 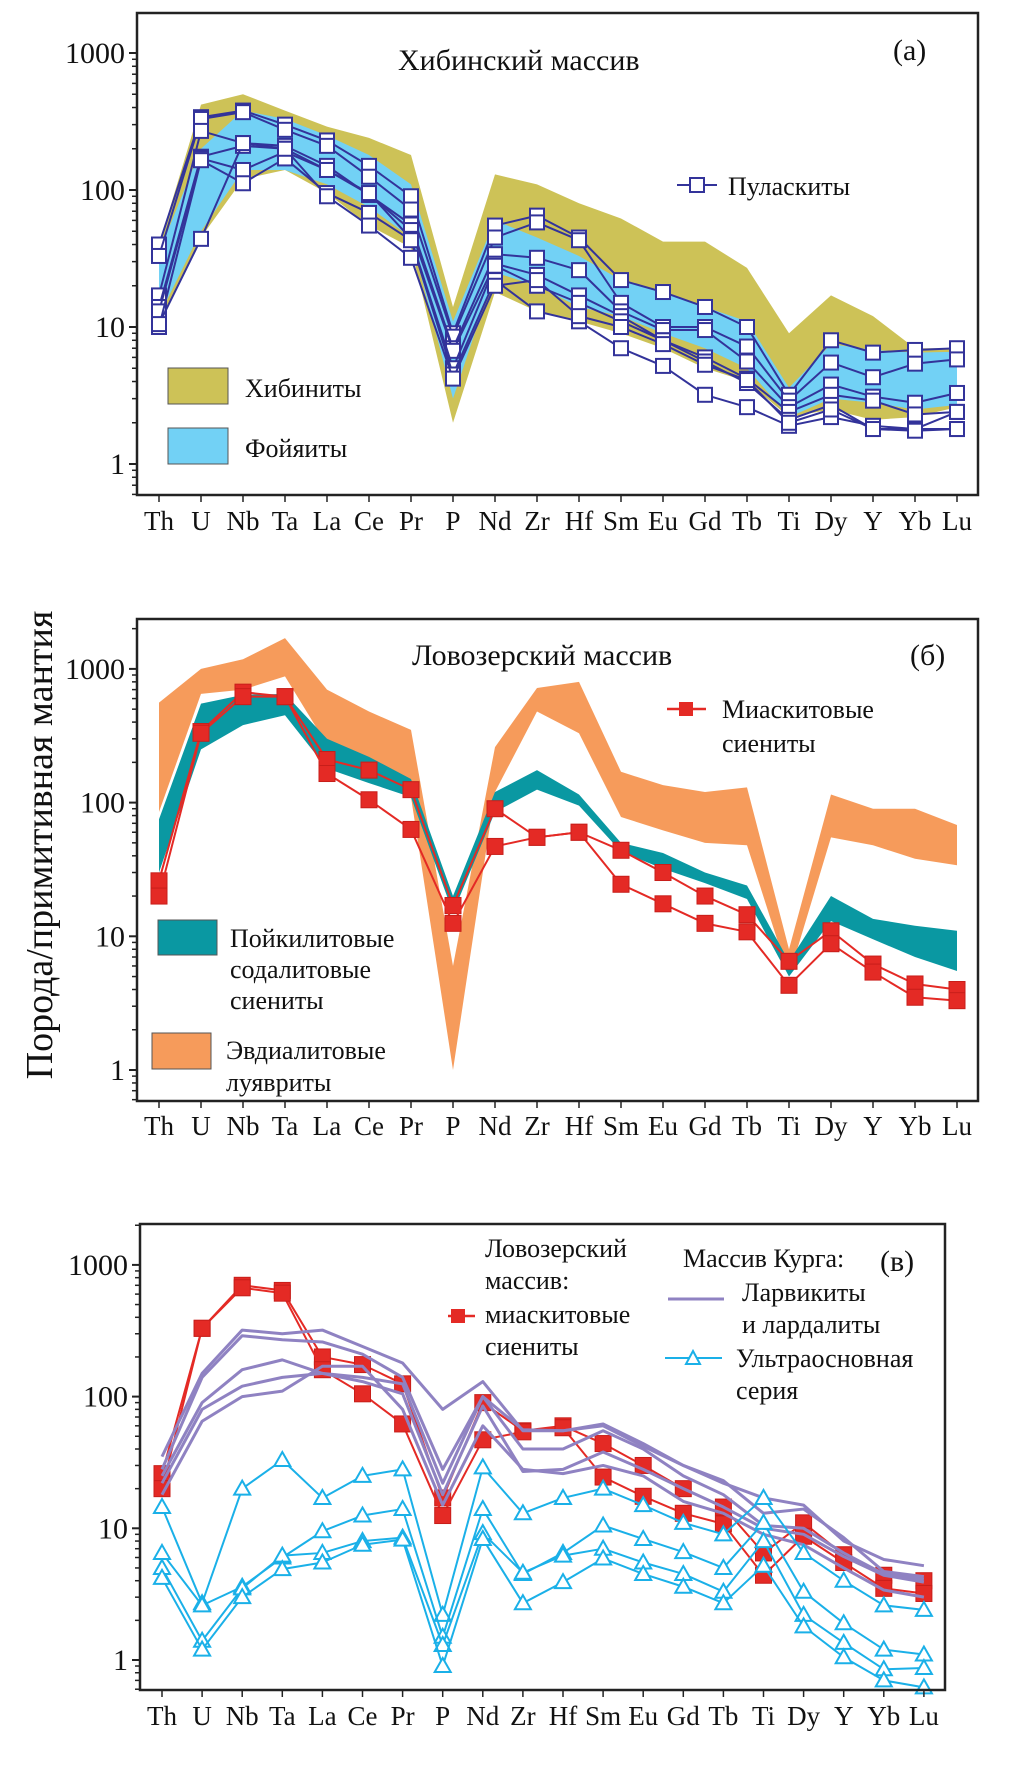 I want to click on legend-evd-label-1: Эвдиалитовые, so click(x=306, y=1050).